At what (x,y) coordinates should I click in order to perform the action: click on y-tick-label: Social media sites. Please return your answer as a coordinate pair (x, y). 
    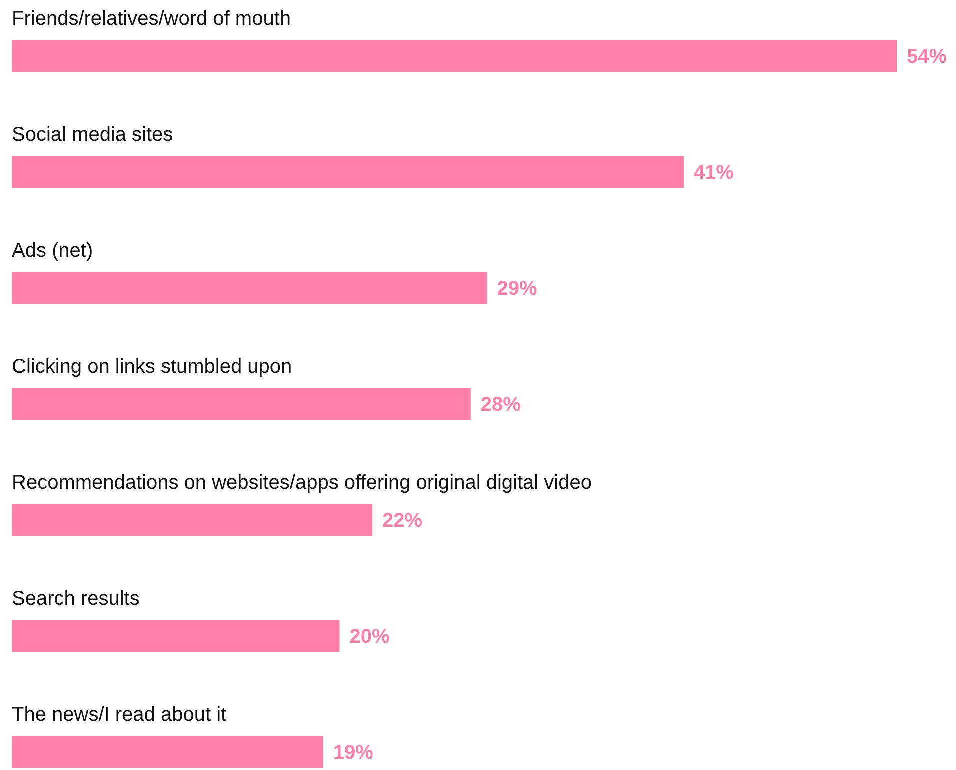
    Looking at the image, I should click on (93, 135).